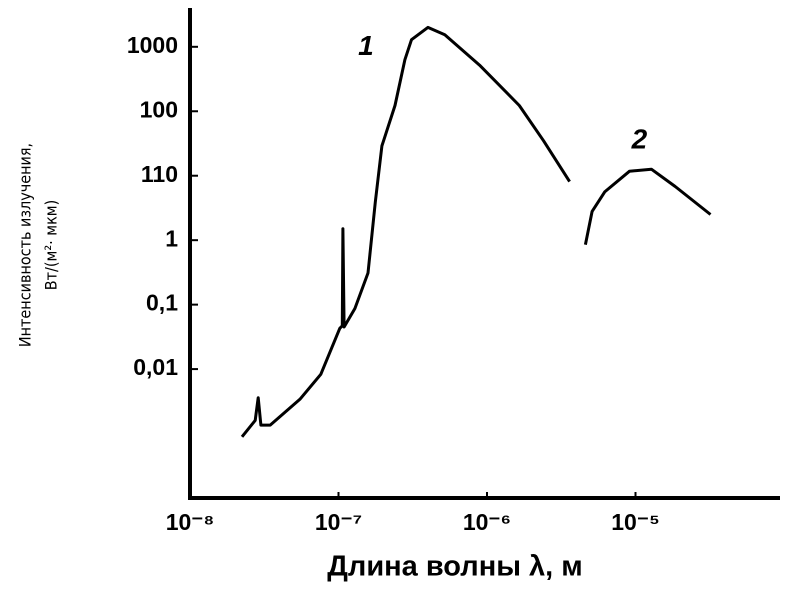 The image size is (794, 595). Describe the element at coordinates (171, 238) in the screenshot. I see `y-tick-label: 1` at that location.